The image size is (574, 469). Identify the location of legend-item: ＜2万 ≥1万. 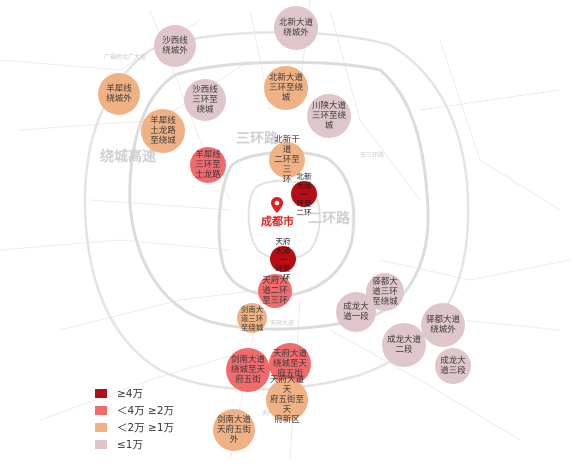
(134, 427).